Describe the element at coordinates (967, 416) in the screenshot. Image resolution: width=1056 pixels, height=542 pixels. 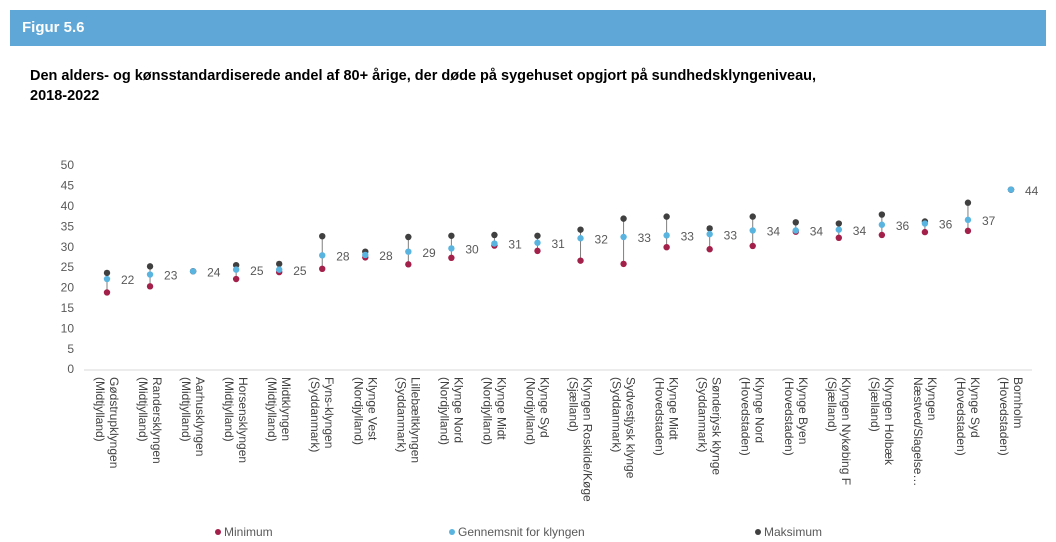
I see `x-tick-label: Klynge Syd (Hovedstaden)` at that location.